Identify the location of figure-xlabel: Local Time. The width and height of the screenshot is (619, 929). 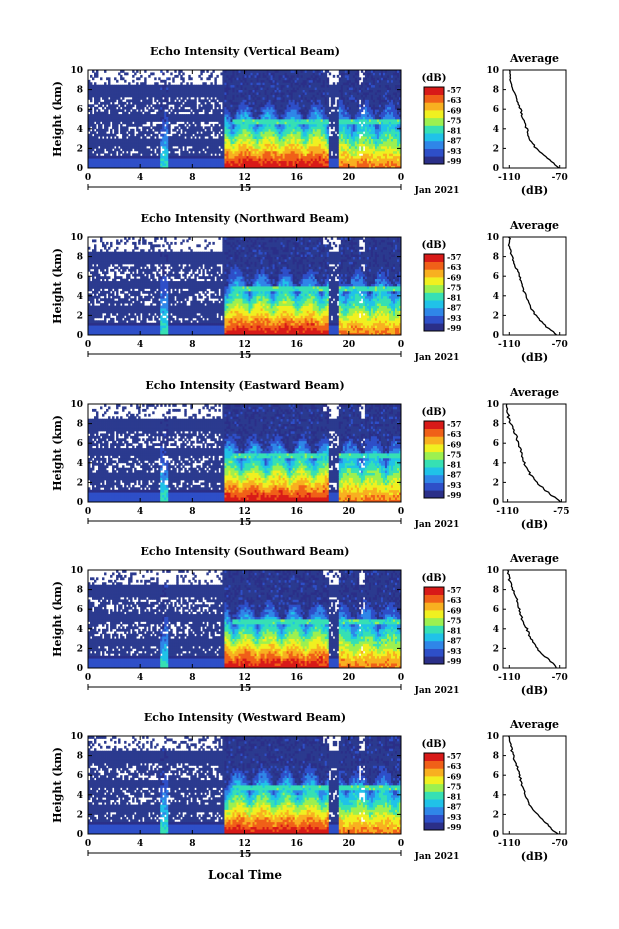
(245, 875).